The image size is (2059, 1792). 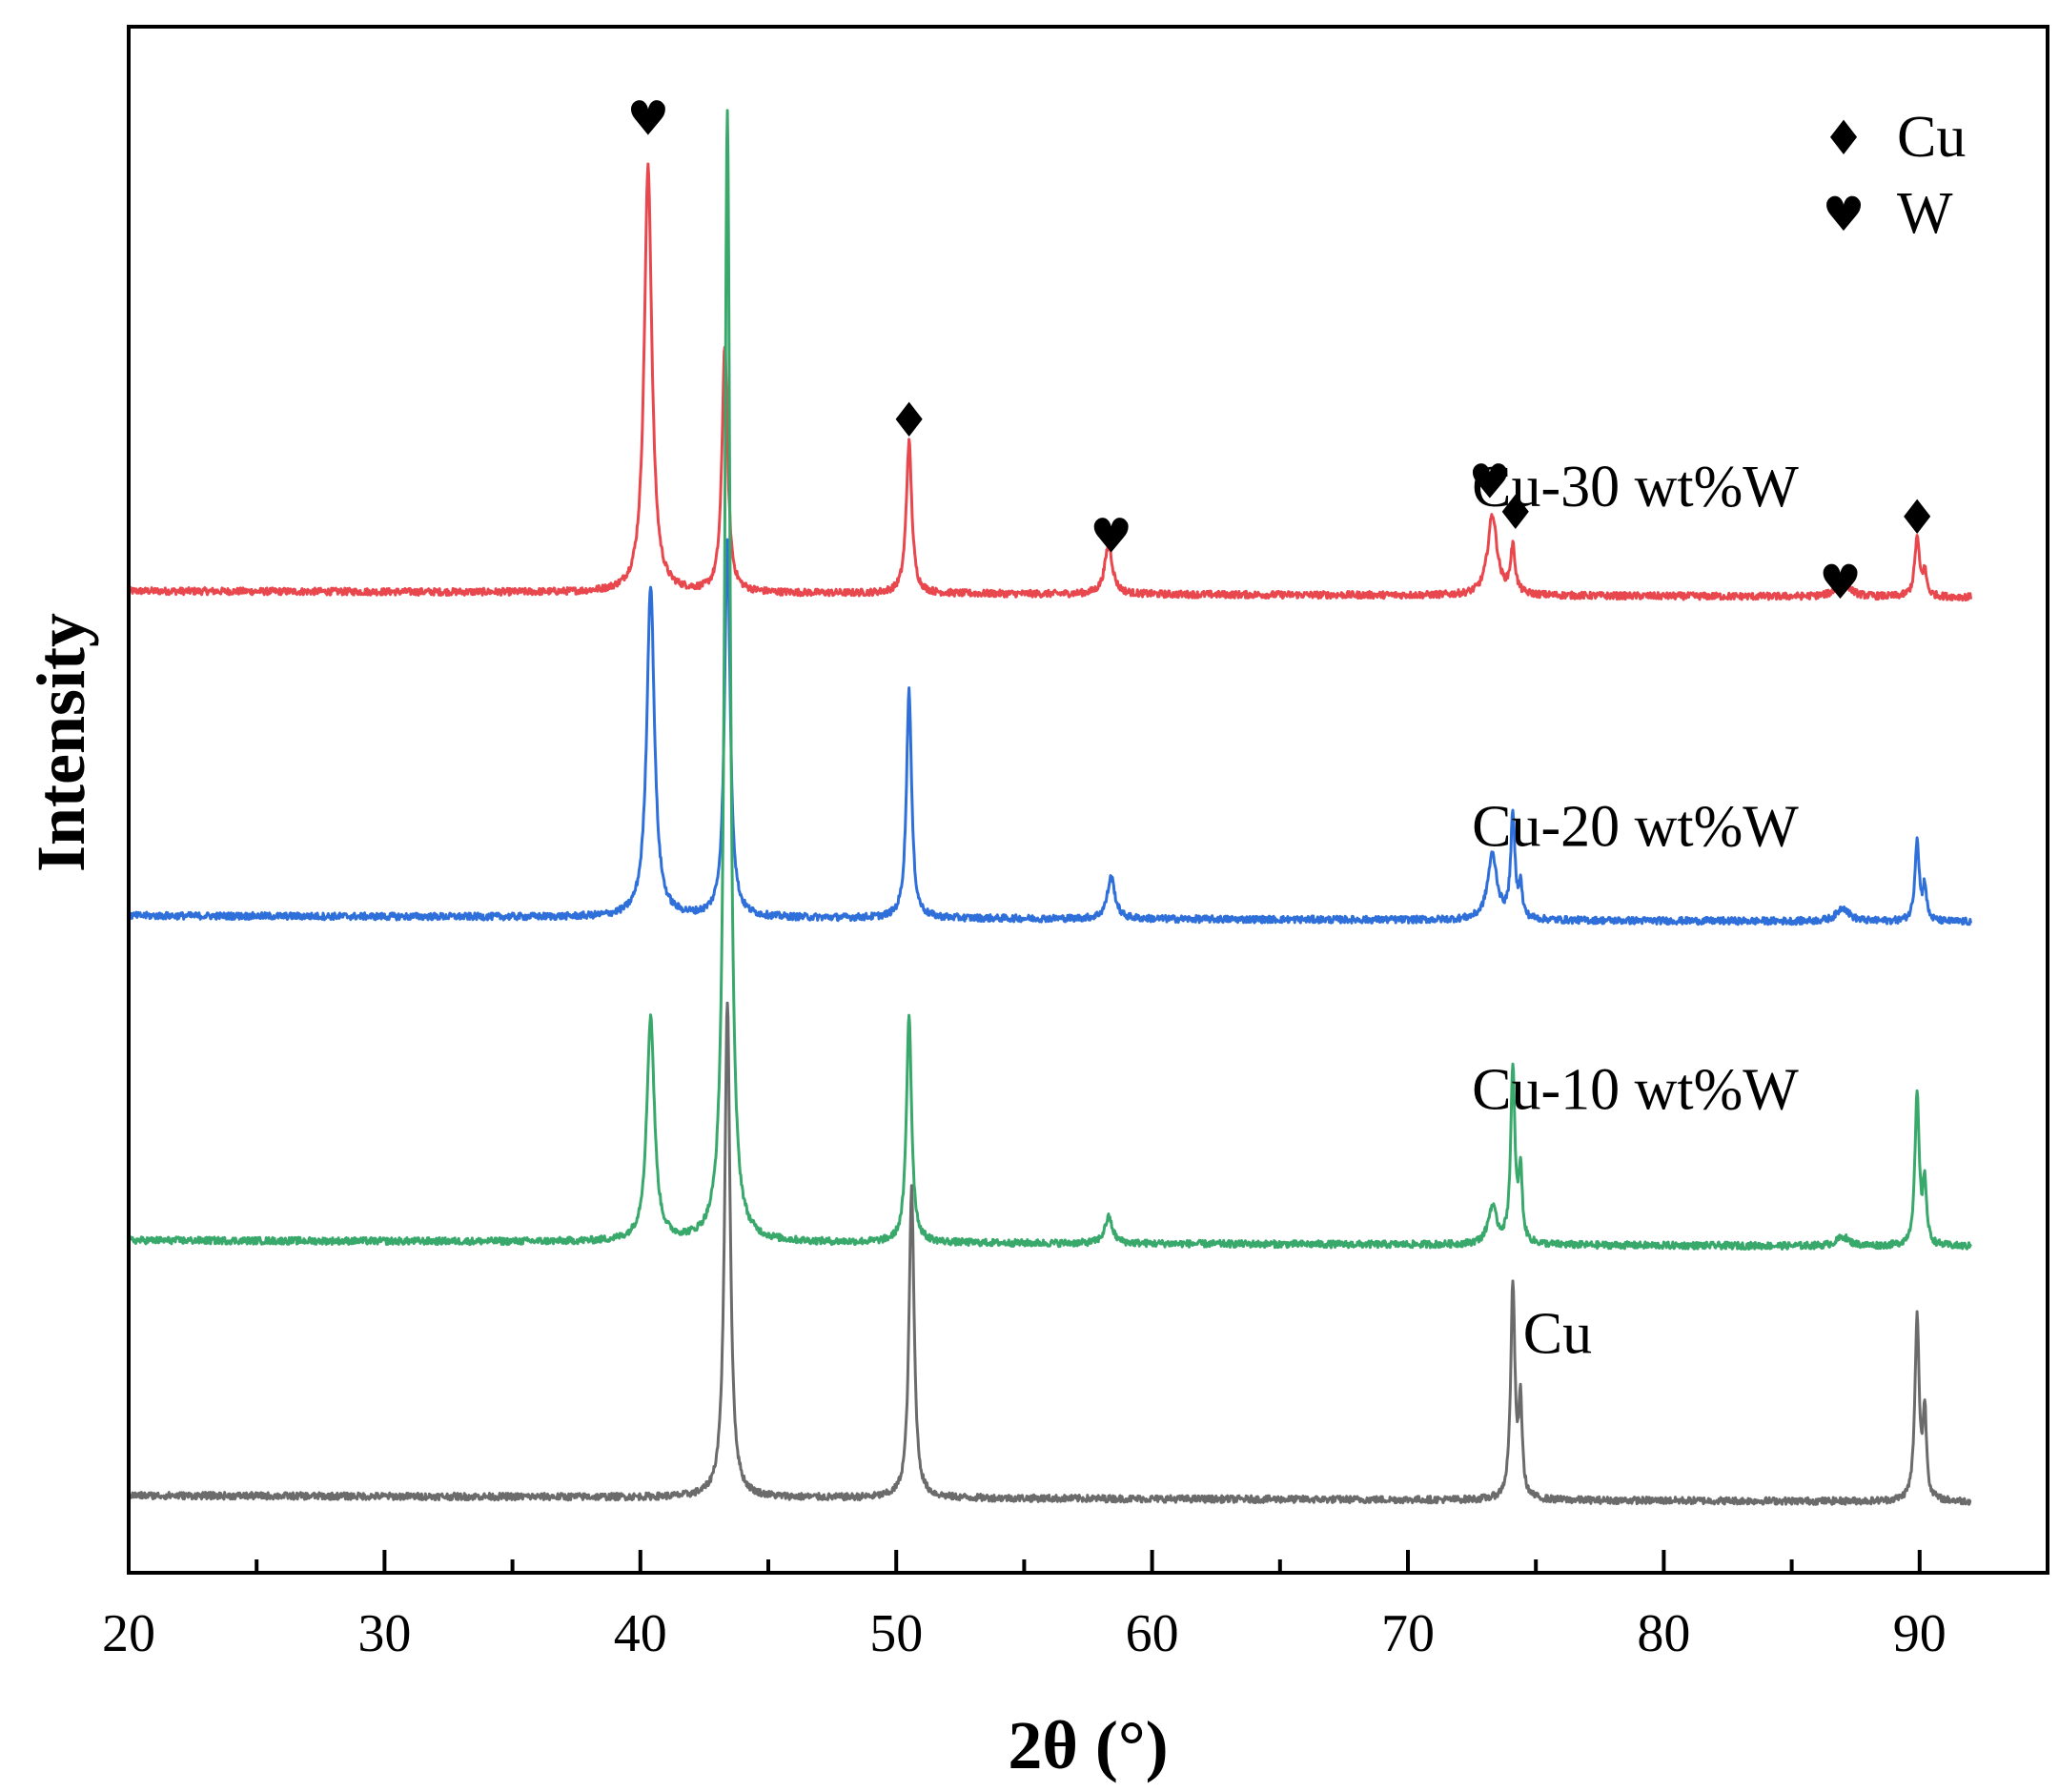 I want to click on x-tick-label: 40, so click(x=640, y=1633).